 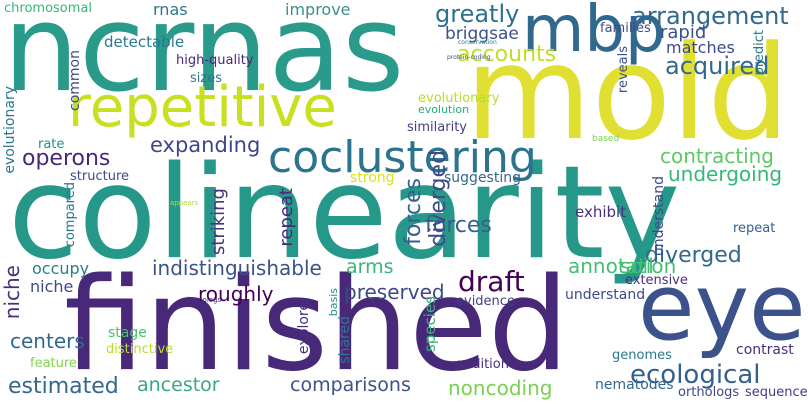 What do you see at coordinates (318, 9) in the screenshot?
I see `word: improve` at bounding box center [318, 9].